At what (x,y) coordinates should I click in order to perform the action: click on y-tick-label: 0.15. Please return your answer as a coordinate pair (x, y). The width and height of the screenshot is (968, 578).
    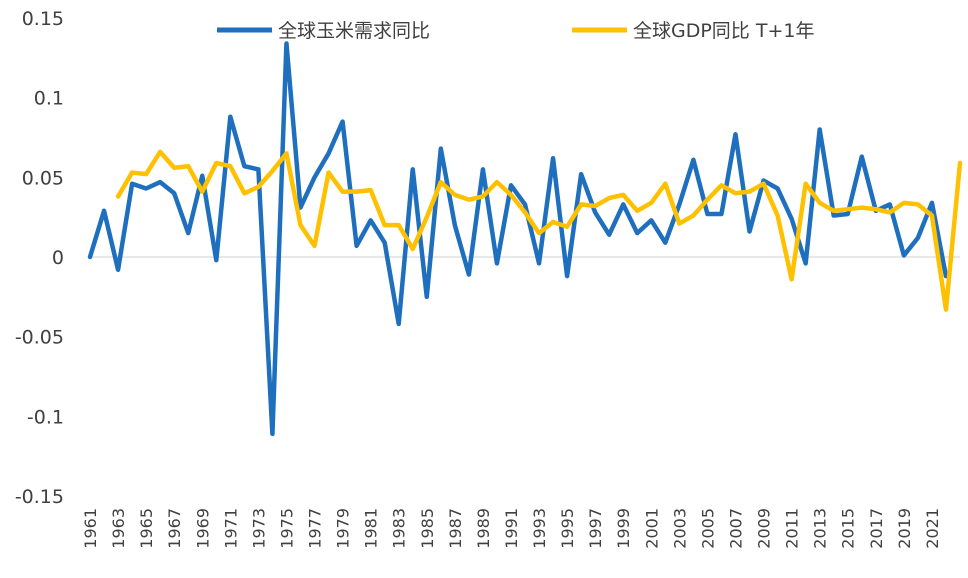
    Looking at the image, I should click on (43, 19).